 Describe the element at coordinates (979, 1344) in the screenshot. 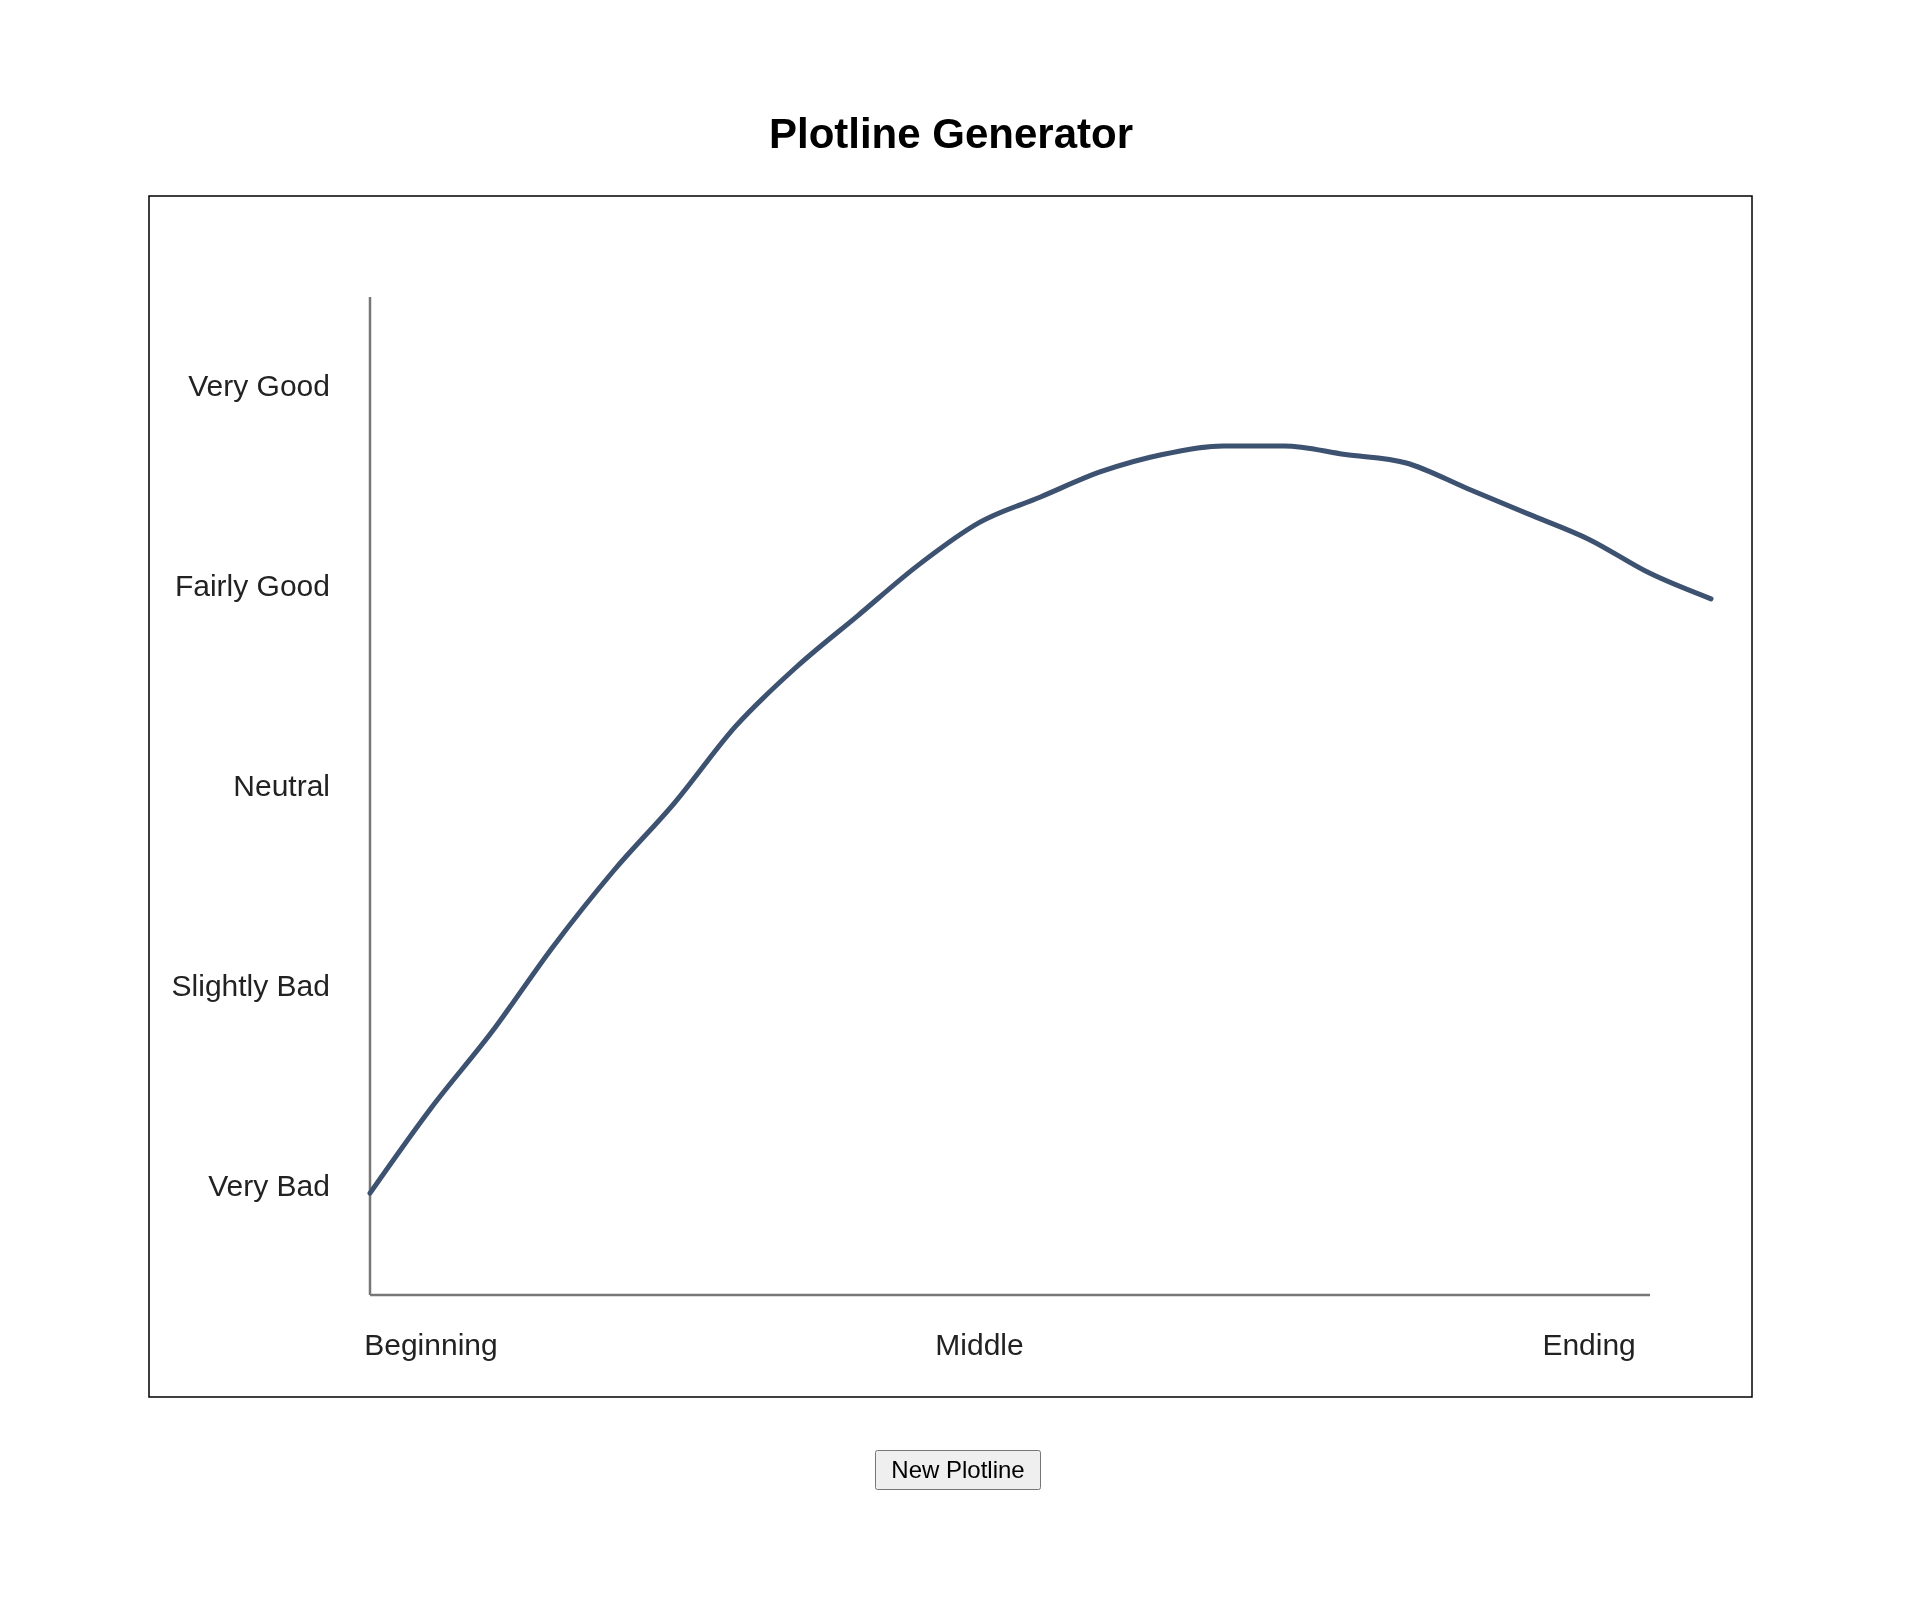

I see `x-tick-label: Middle` at that location.